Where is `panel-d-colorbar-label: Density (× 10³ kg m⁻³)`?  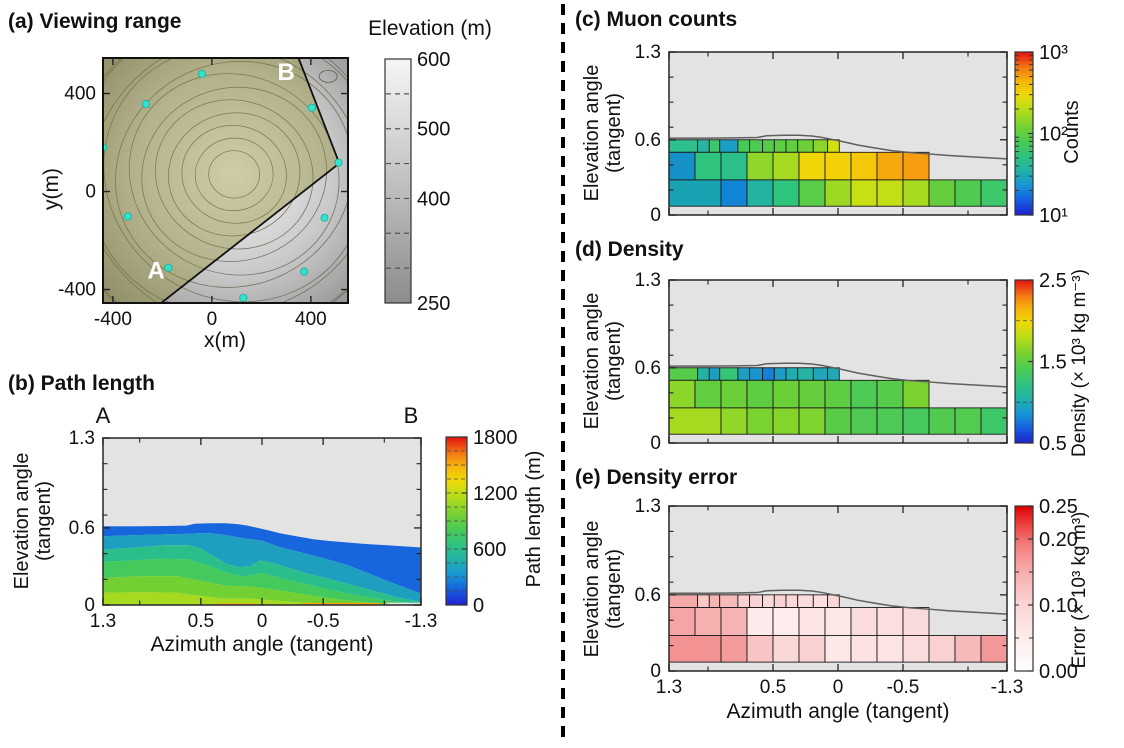
panel-d-colorbar-label: Density (× 10³ kg m⁻³) is located at coordinates (1079, 363).